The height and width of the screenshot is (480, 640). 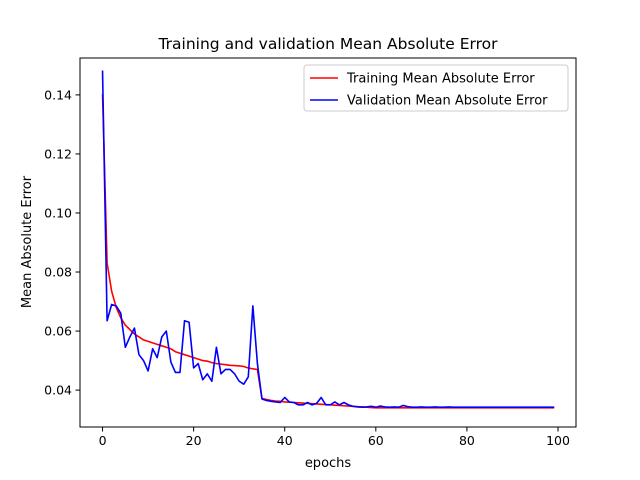 What do you see at coordinates (447, 101) in the screenshot?
I see `legend-label: Validation Mean Absolute Error` at bounding box center [447, 101].